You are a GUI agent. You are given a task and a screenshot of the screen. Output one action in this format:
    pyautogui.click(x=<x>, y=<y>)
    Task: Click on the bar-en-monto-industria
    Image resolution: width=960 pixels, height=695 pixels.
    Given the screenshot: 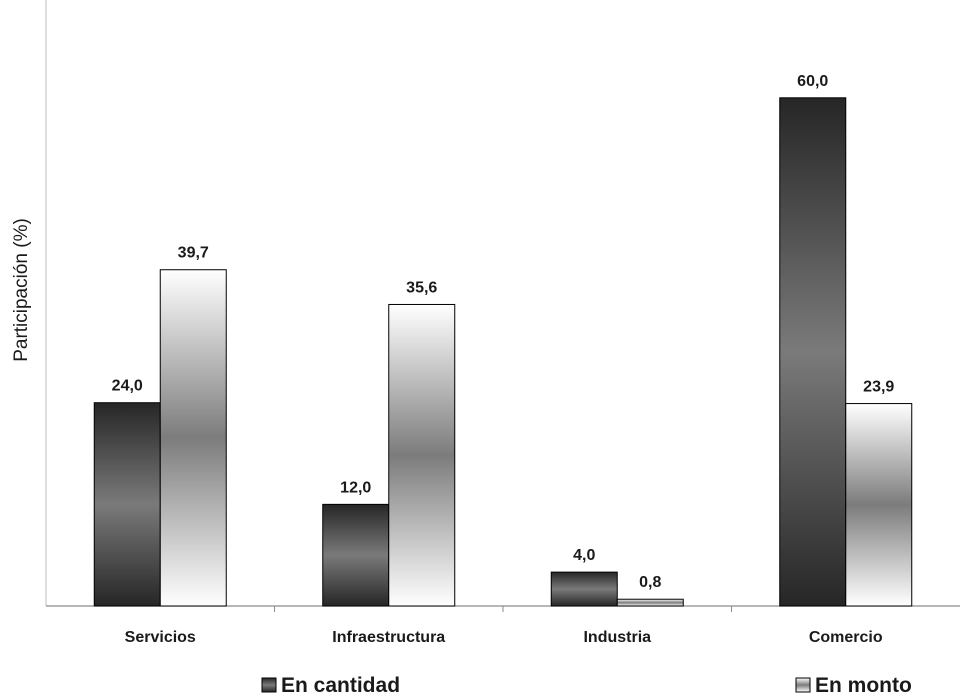 What is the action you would take?
    pyautogui.click(x=650, y=602)
    